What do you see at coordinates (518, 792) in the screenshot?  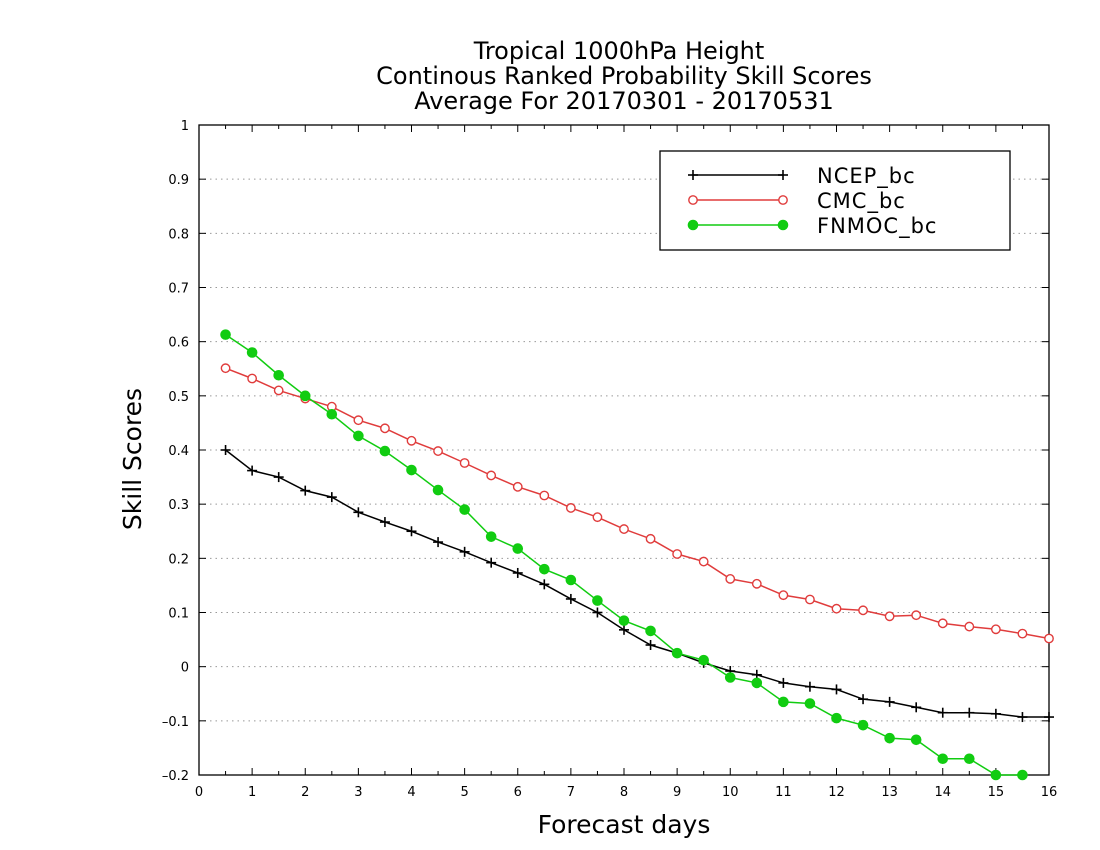 I see `x-tick-label: 6` at bounding box center [518, 792].